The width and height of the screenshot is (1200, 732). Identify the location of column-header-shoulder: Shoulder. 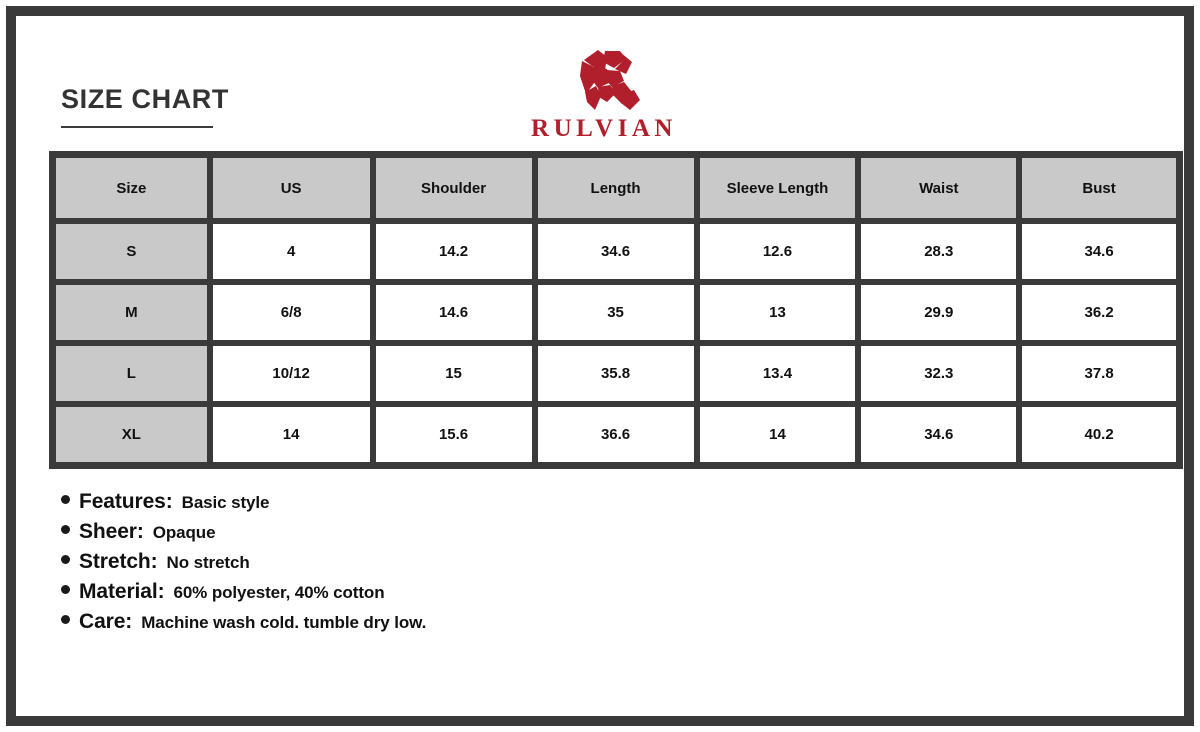
(453, 188).